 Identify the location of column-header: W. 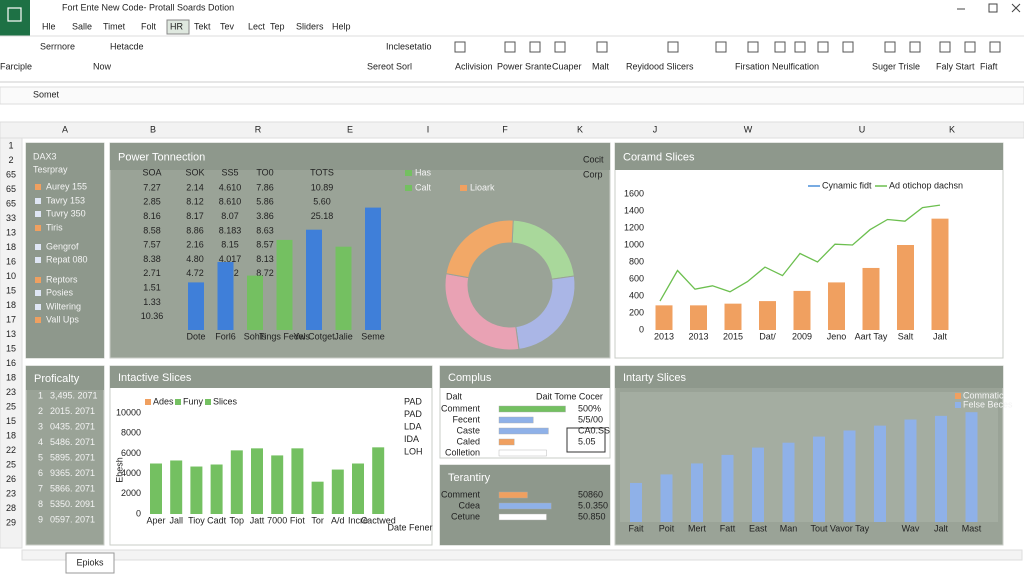
(748, 129).